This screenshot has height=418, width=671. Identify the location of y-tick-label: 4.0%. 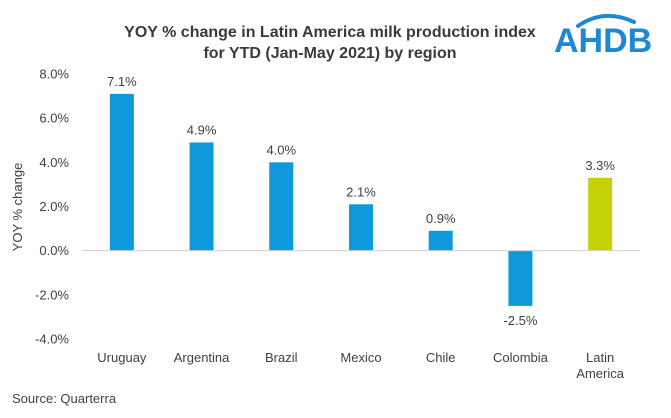
(54, 162).